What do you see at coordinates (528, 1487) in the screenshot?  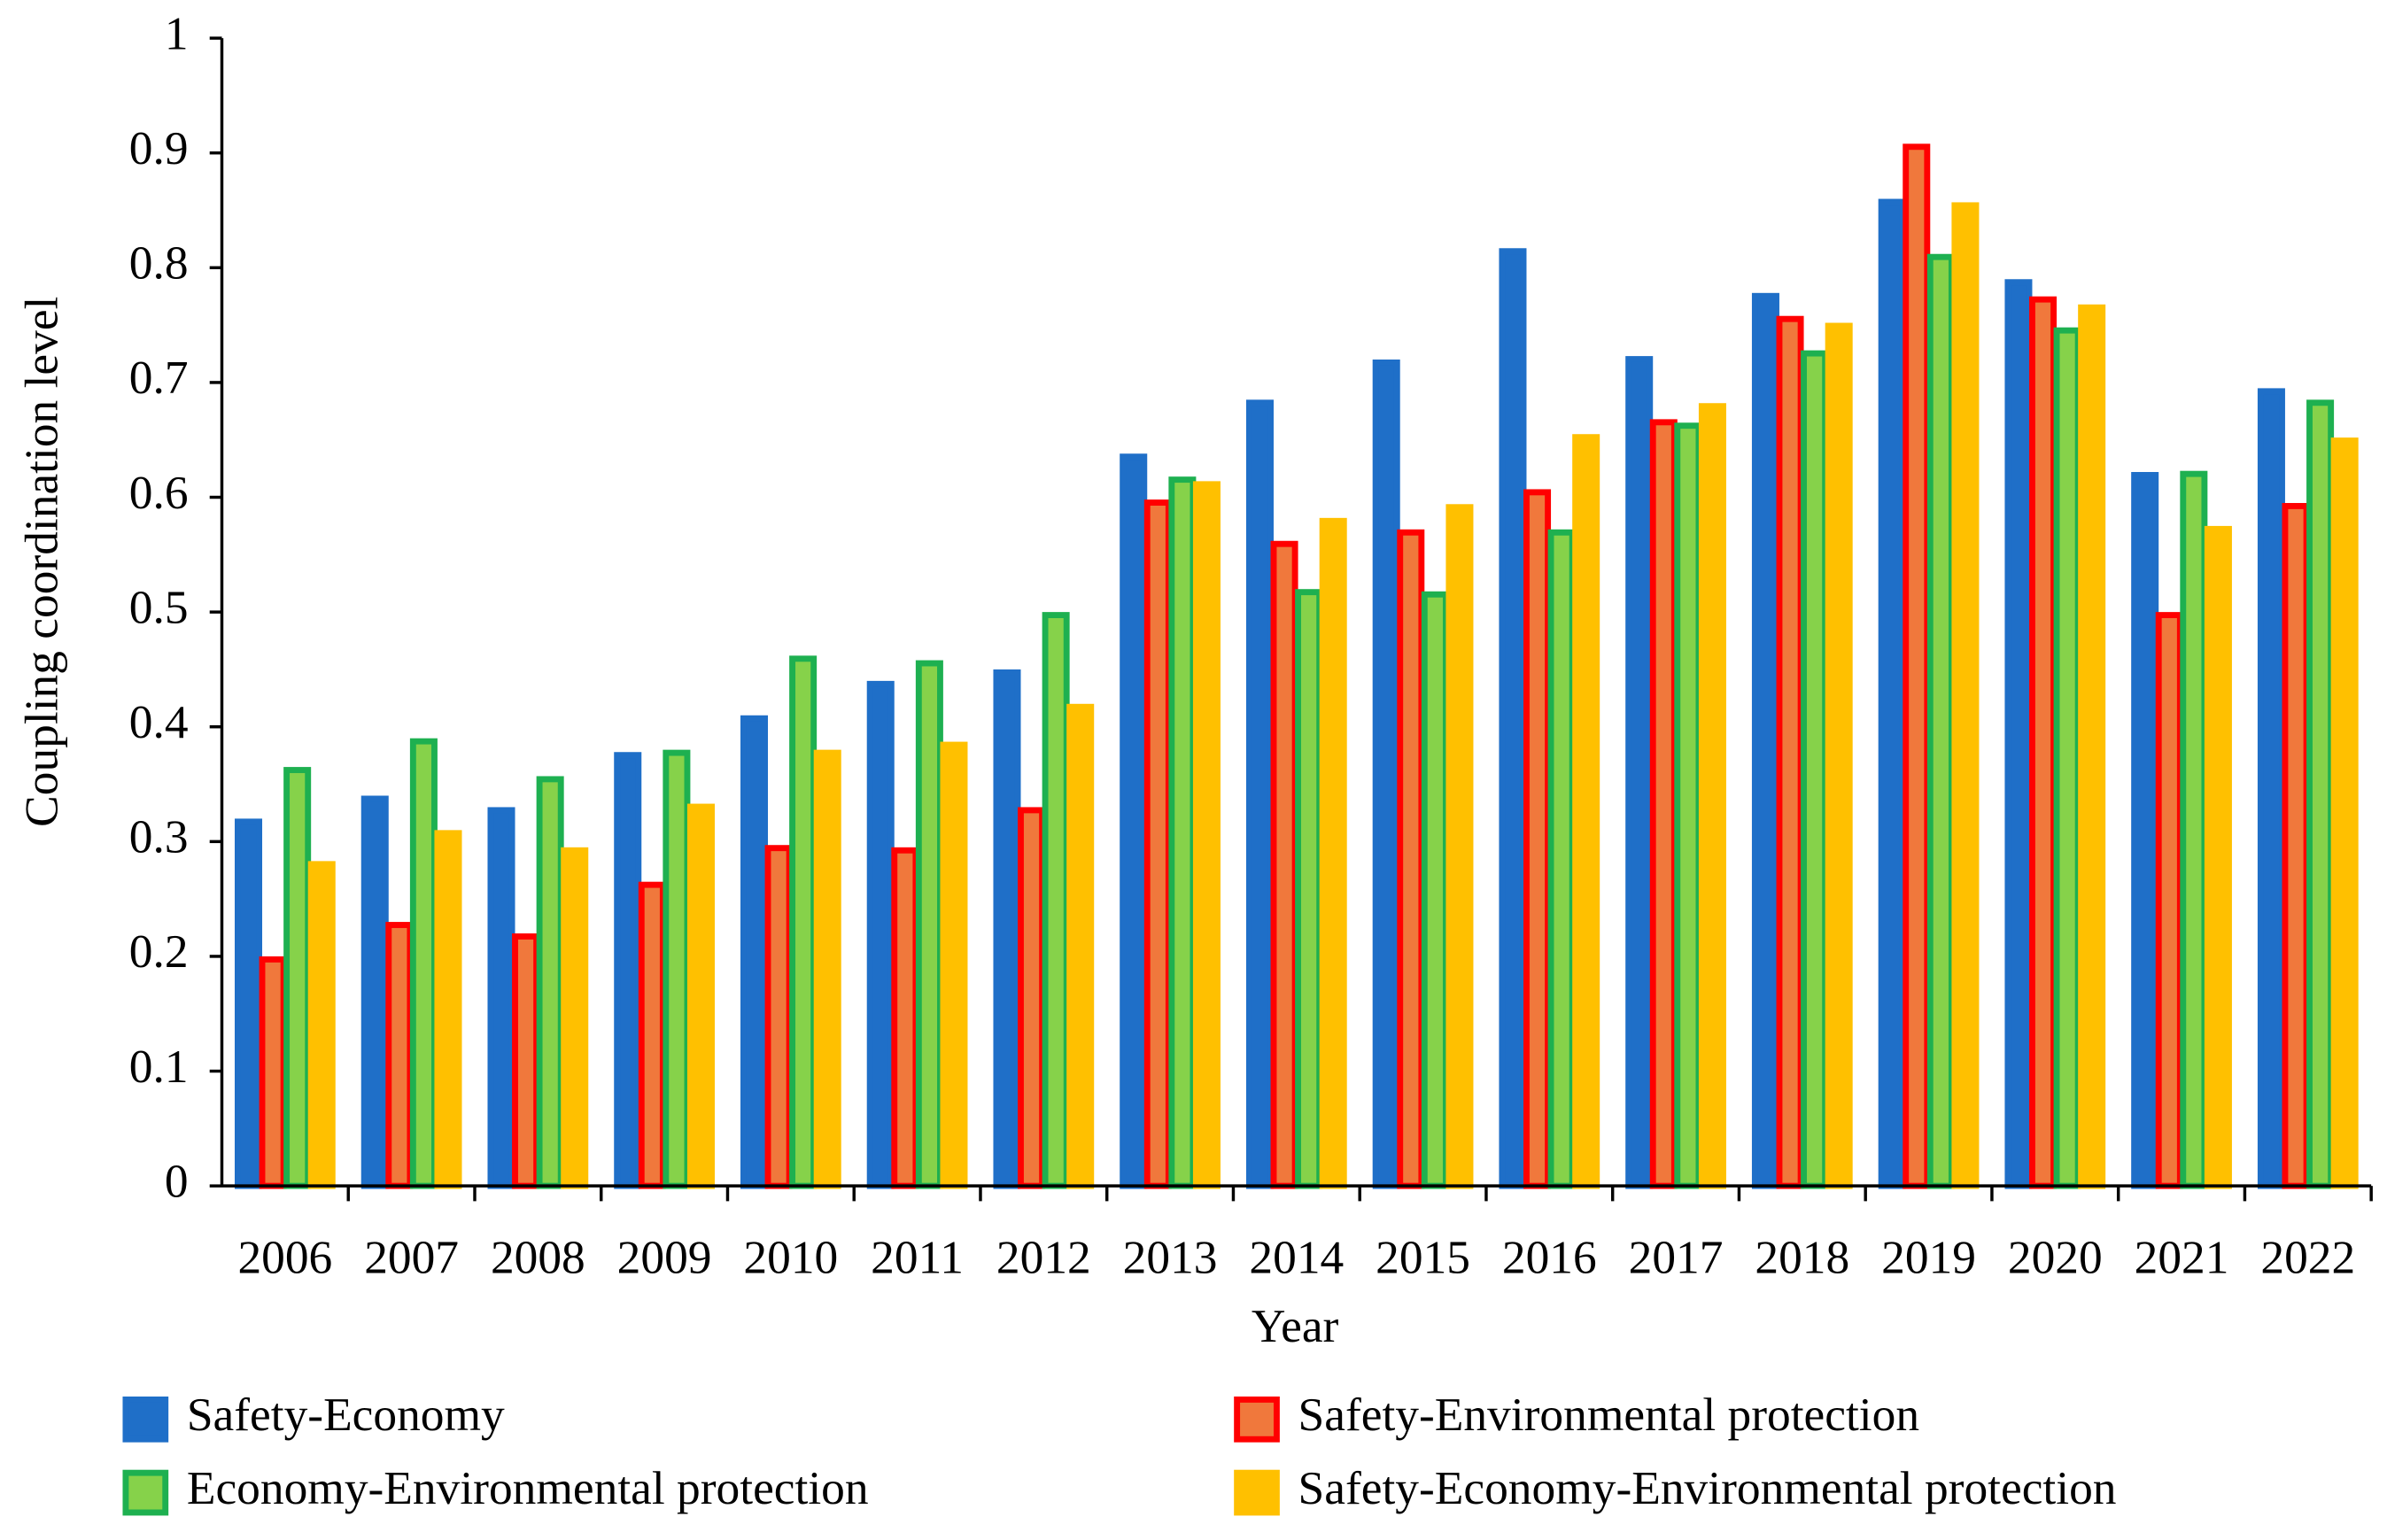 I see `legend-label: Economy-Environmental protection` at bounding box center [528, 1487].